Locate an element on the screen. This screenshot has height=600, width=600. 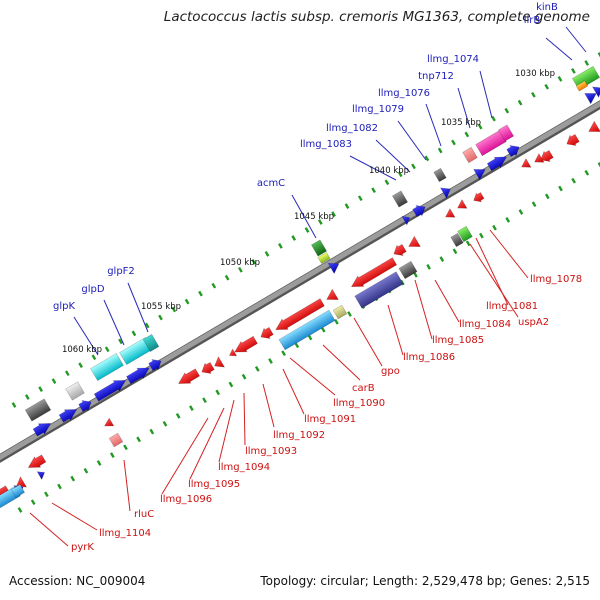
reverse-gene-label: llmg_1086 is located at coordinates (429, 357).